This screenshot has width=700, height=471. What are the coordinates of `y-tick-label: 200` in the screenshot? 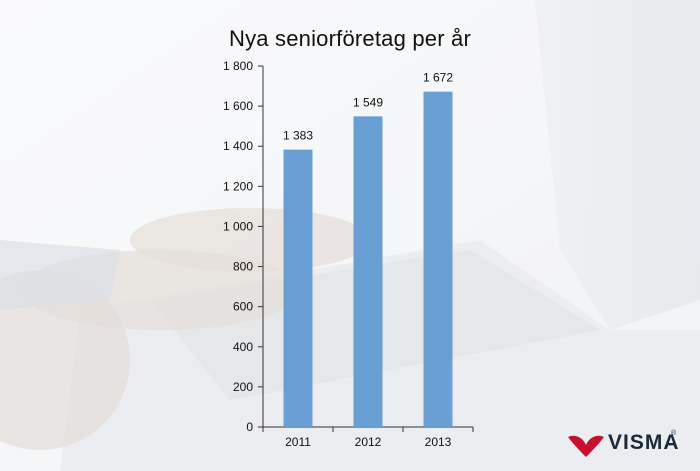 It's located at (243, 387).